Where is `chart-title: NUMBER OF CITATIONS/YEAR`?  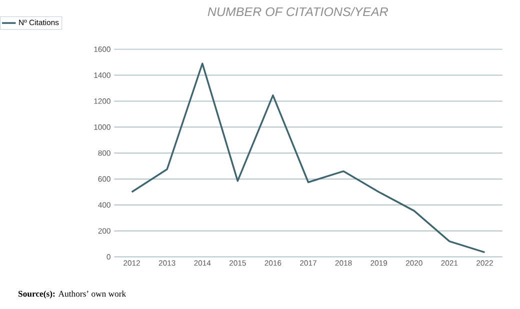 chart-title: NUMBER OF CITATIONS/YEAR is located at coordinates (298, 11).